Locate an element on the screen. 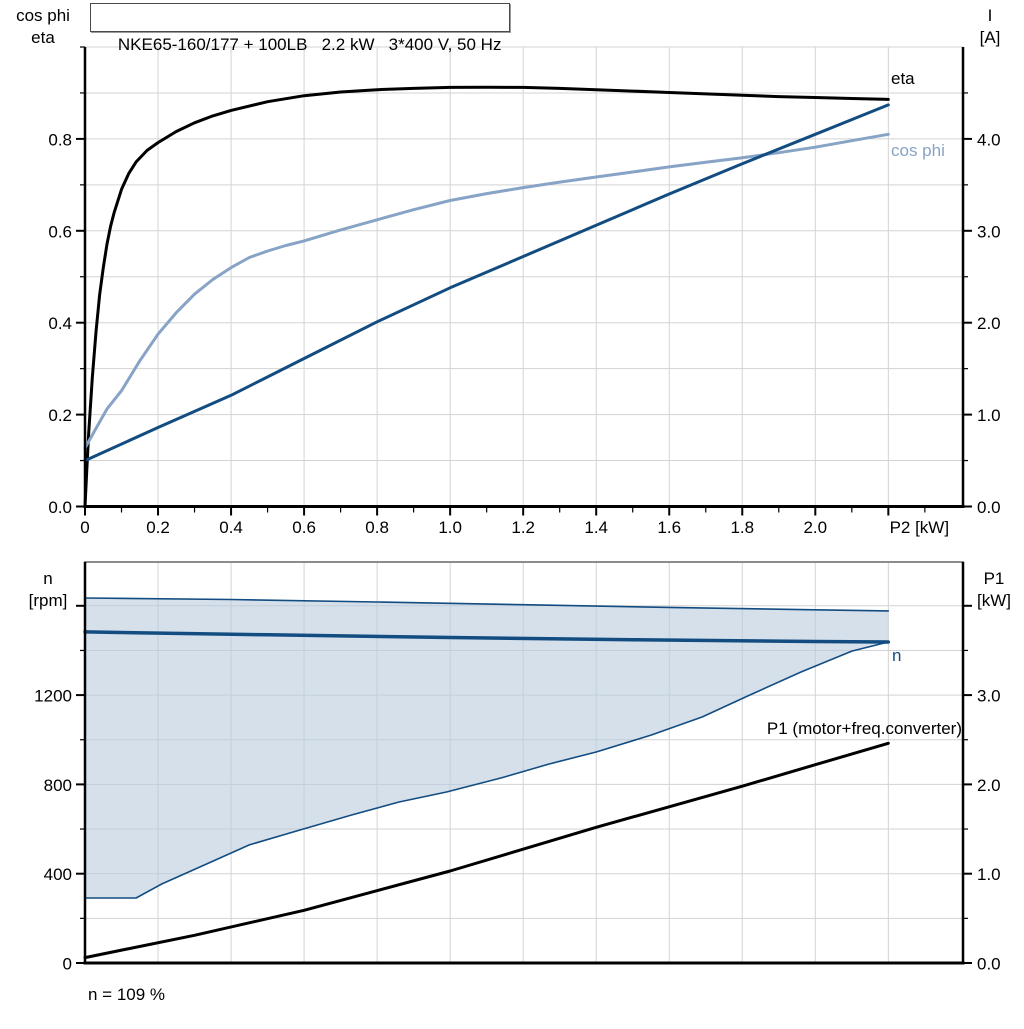 The image size is (1024, 1029). y-left-tick-label: 0.0 is located at coordinates (60, 507).